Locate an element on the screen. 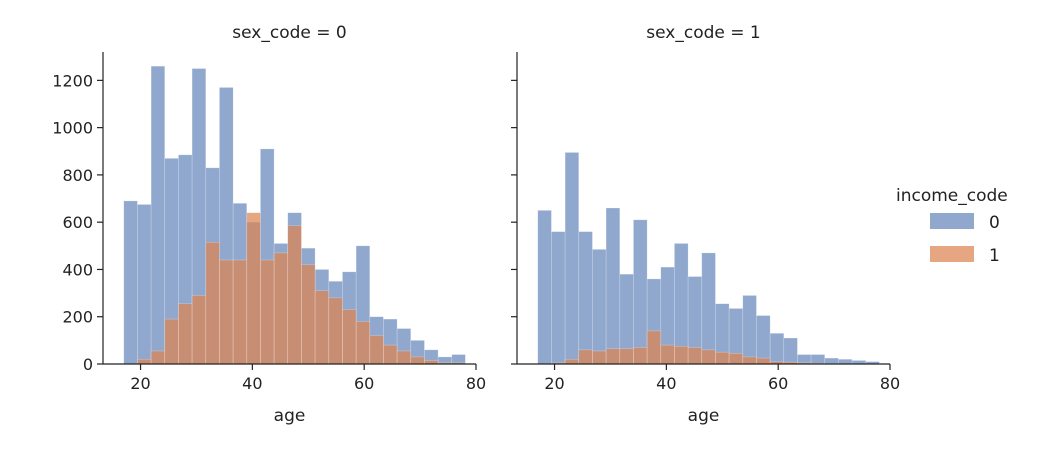 The width and height of the screenshot is (1053, 455). facet-title: sex_code = 0 is located at coordinates (289, 33).